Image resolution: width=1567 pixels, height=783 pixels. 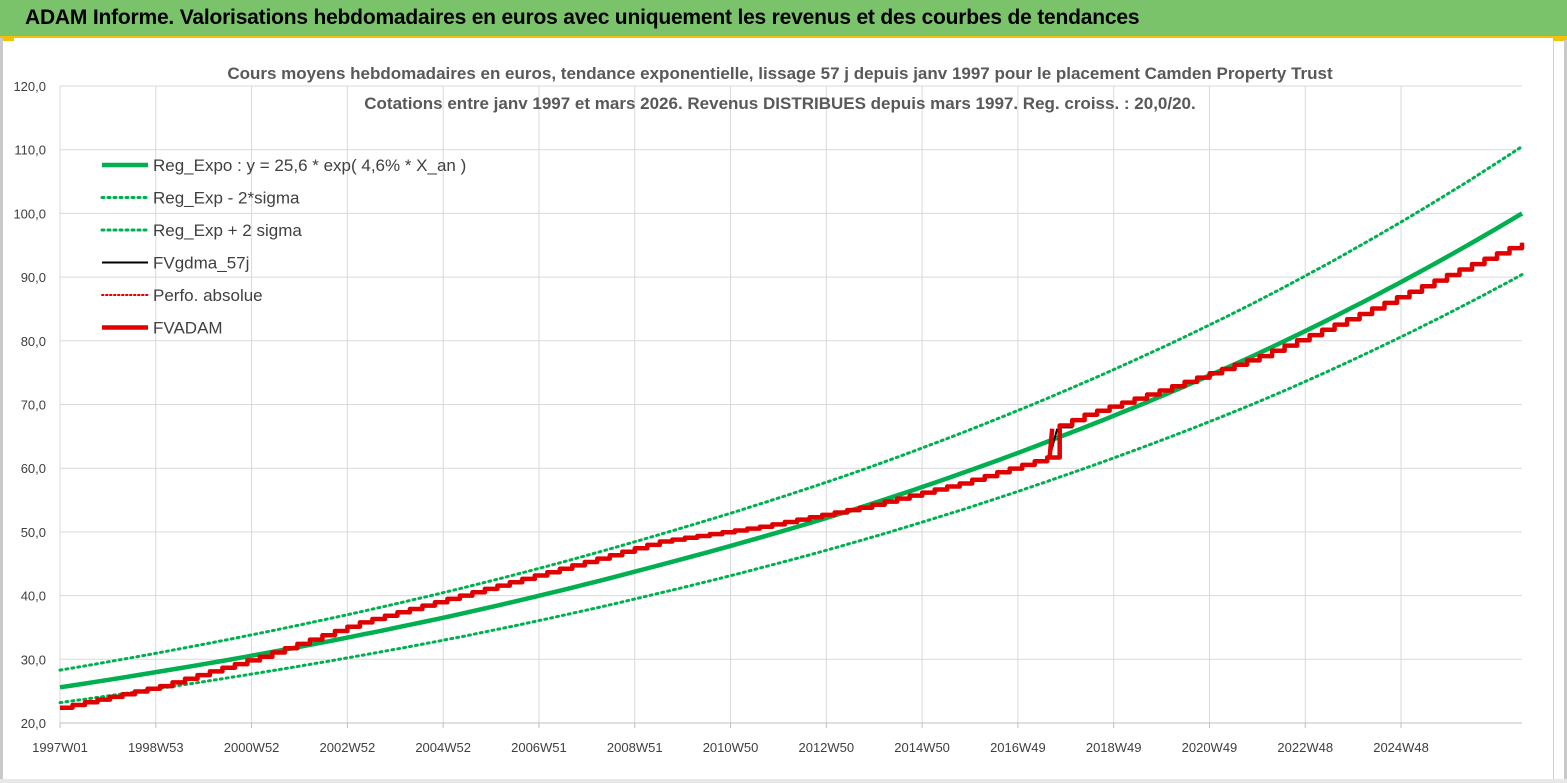 I want to click on x-tick-label: 2008W51, so click(x=635, y=747).